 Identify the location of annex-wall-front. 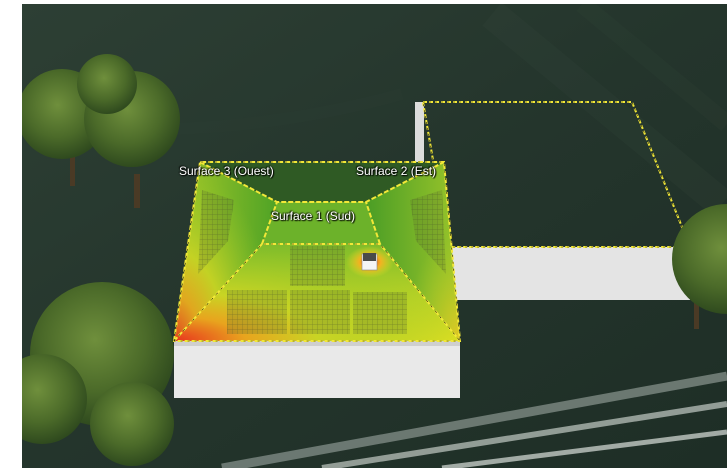
(569, 273).